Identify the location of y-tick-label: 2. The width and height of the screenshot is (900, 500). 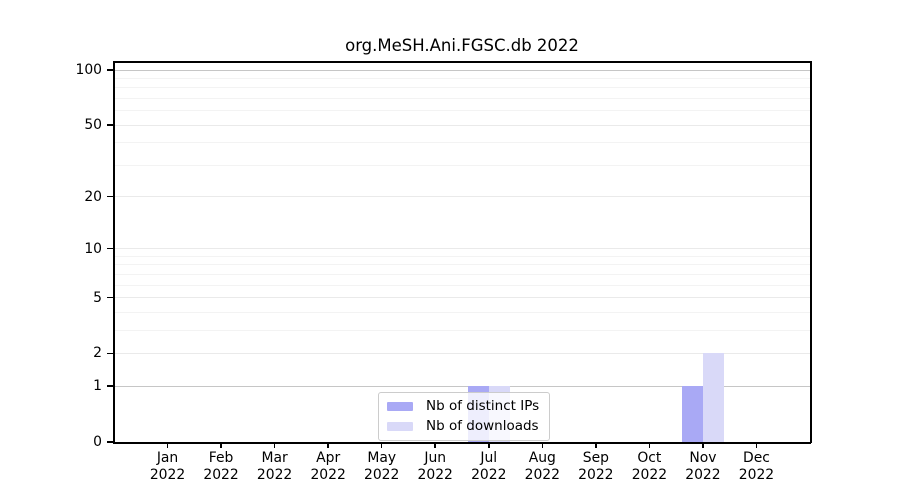
(97, 353).